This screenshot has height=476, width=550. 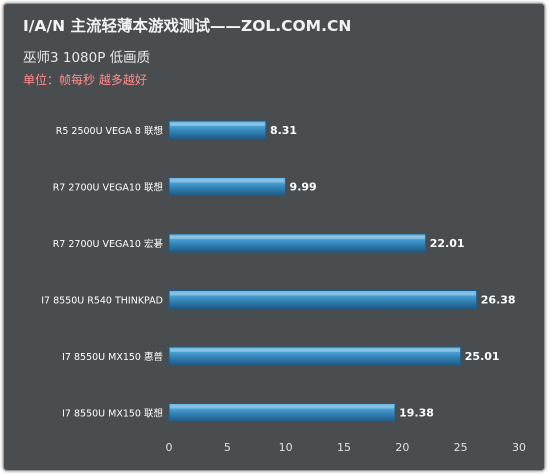 What do you see at coordinates (108, 188) in the screenshot?
I see `category-label: R7 2700U VEGA10 联想` at bounding box center [108, 188].